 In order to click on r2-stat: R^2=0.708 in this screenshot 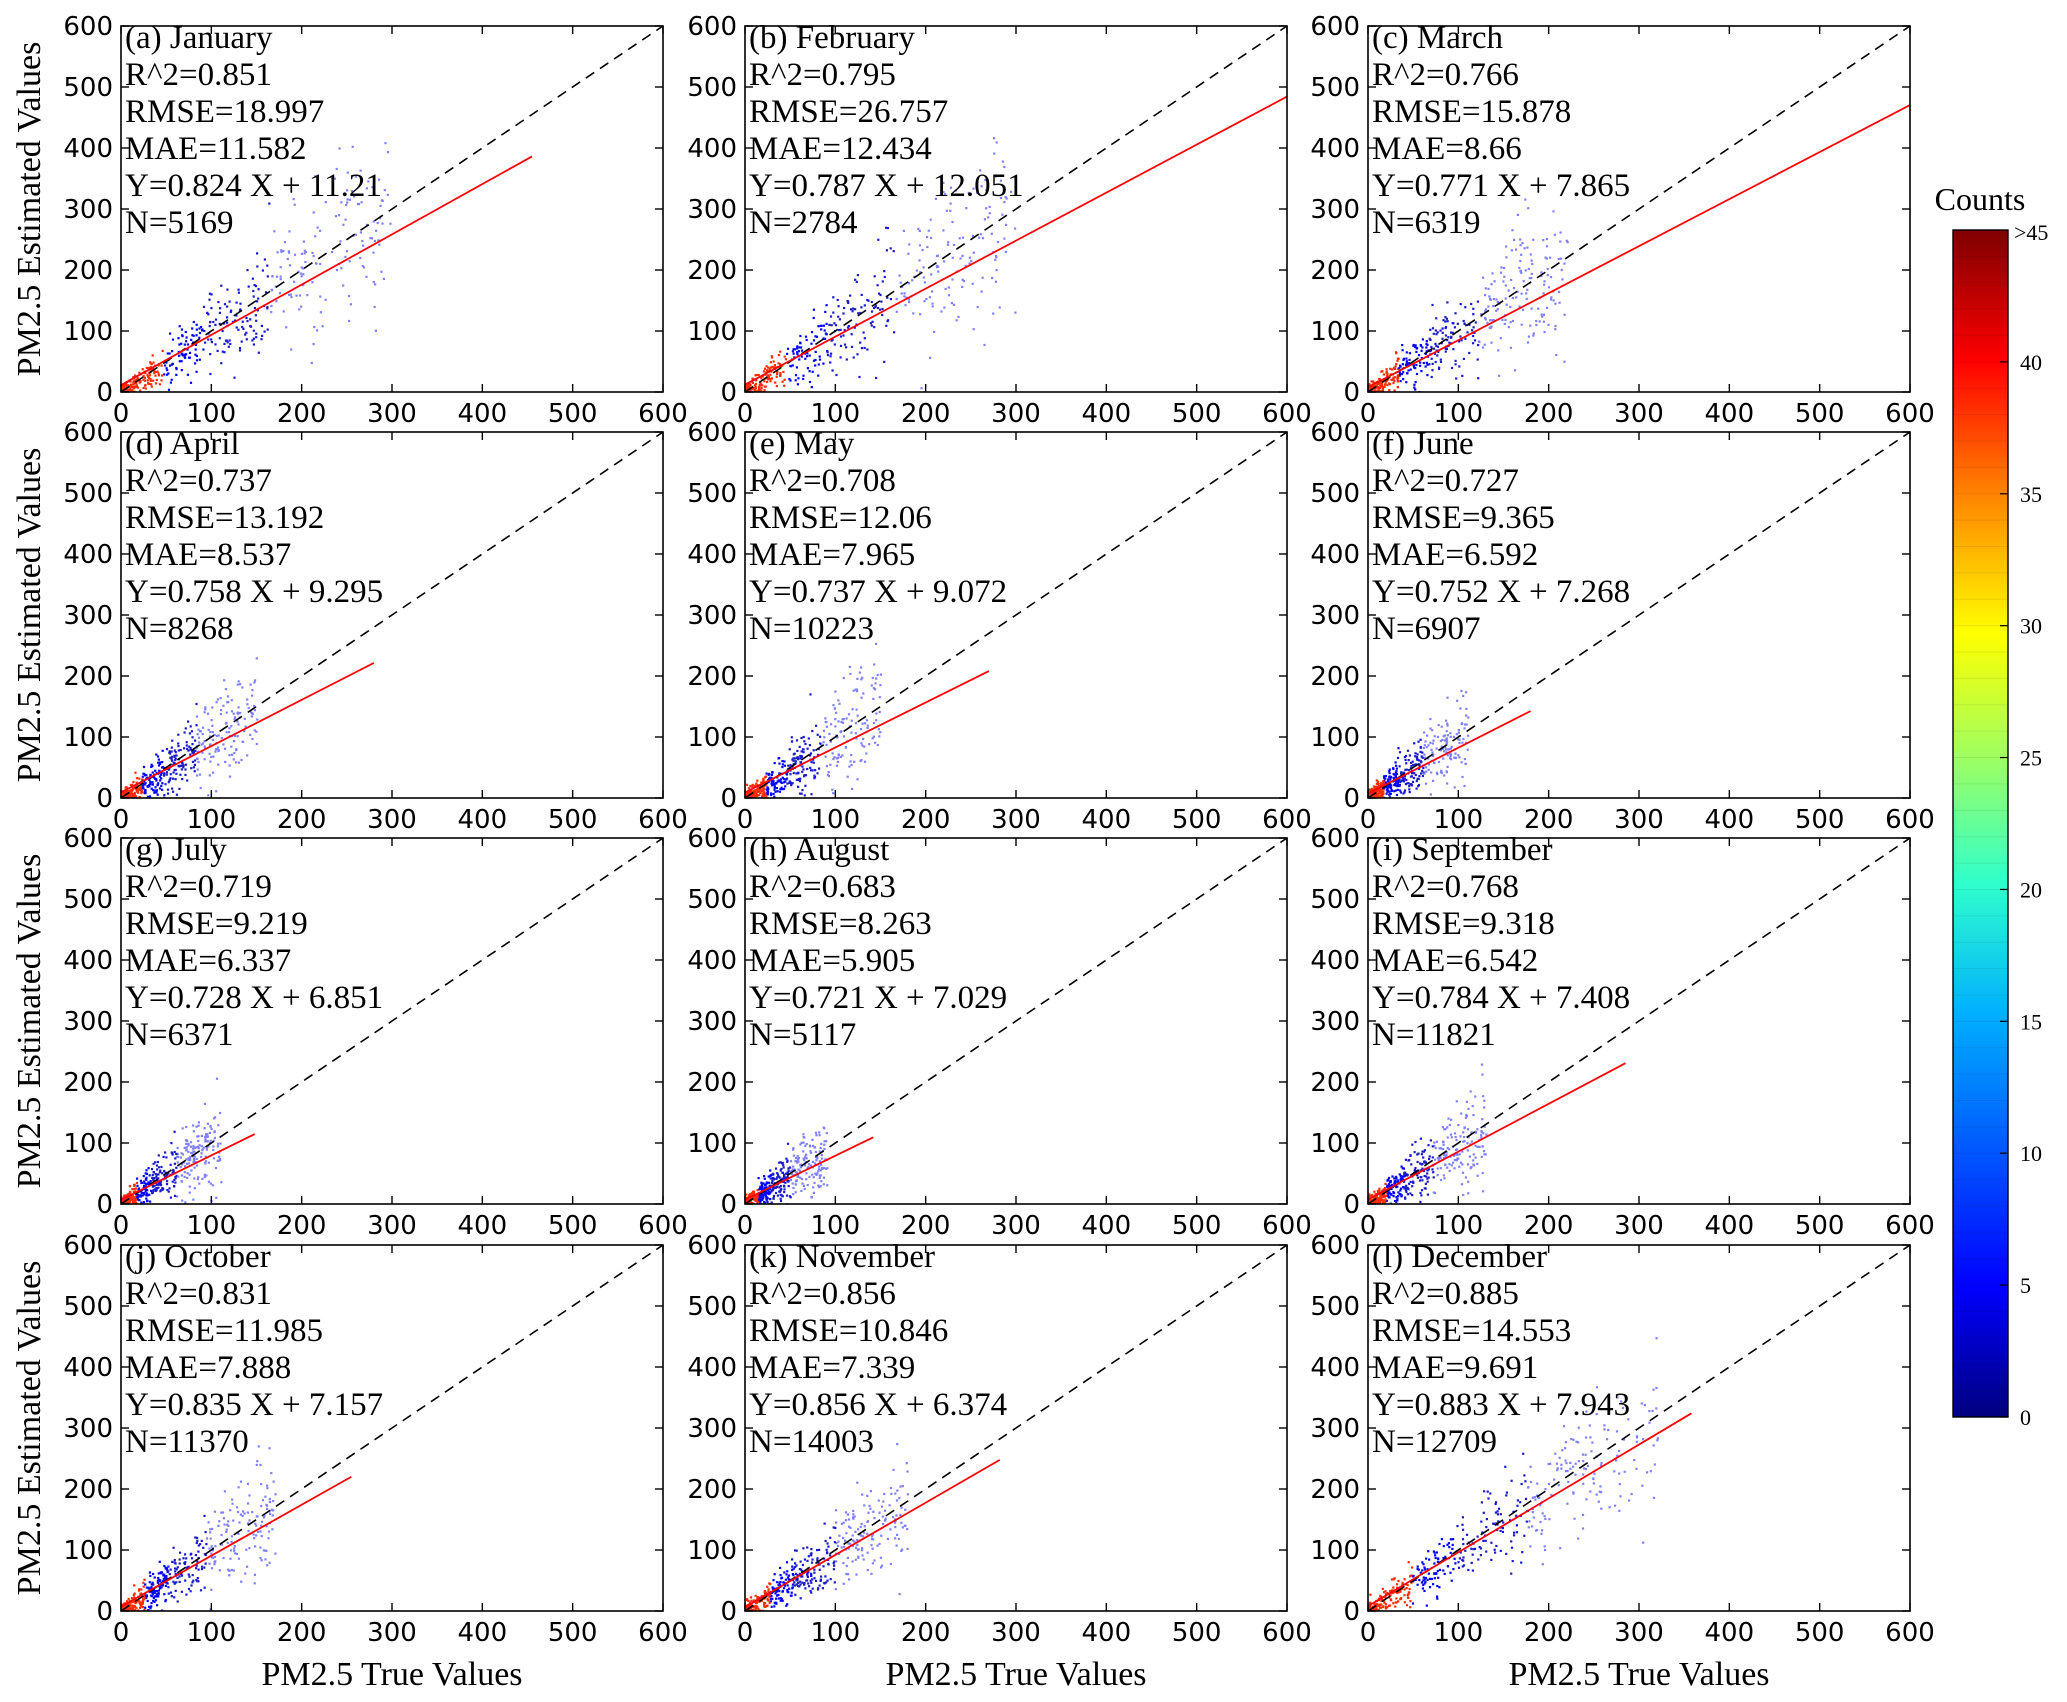, I will do `click(822, 481)`.